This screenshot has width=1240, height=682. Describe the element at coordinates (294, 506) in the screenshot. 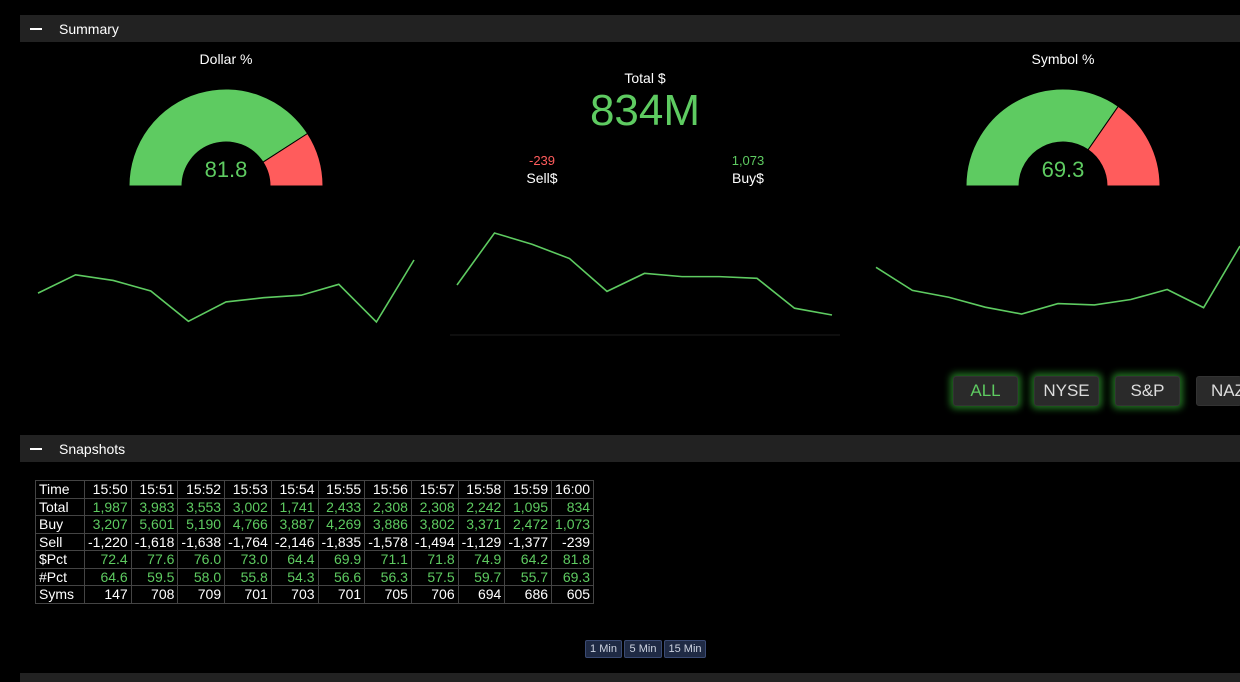

I see `table-cell: 1,741` at that location.